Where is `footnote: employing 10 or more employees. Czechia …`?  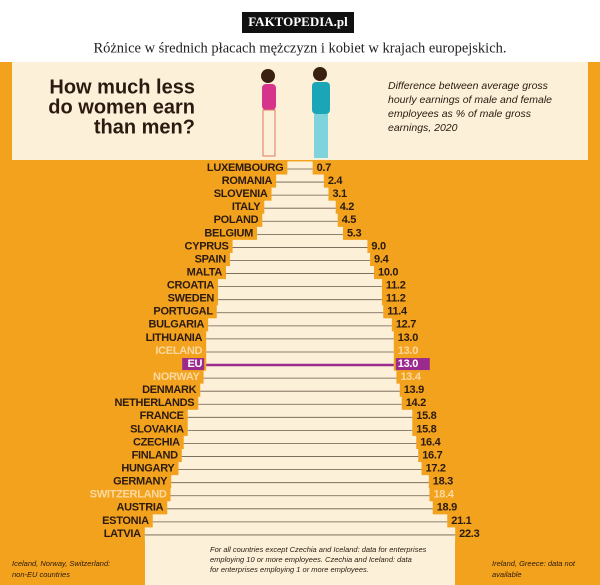 footnote: employing 10 or more employees. Czechia … is located at coordinates (311, 559).